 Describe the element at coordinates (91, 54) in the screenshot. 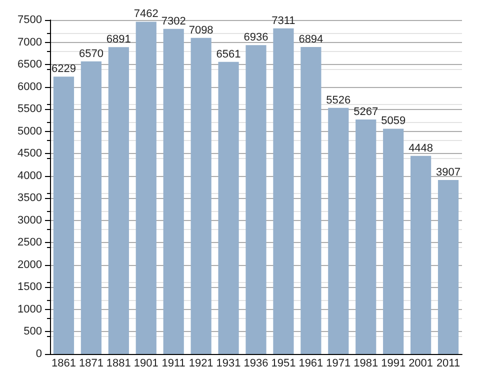

I see `data-label: 6570` at that location.